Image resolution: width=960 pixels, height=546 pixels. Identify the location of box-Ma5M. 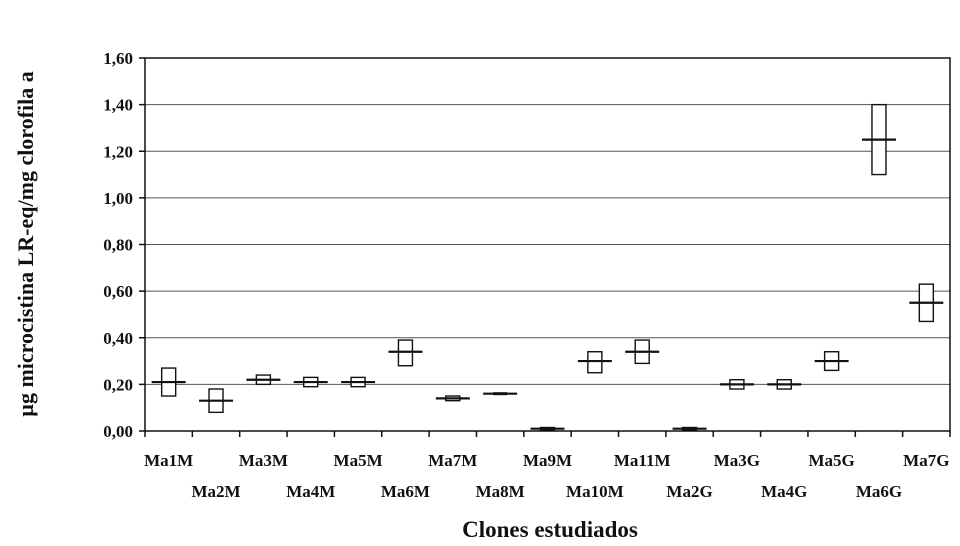
(358, 382).